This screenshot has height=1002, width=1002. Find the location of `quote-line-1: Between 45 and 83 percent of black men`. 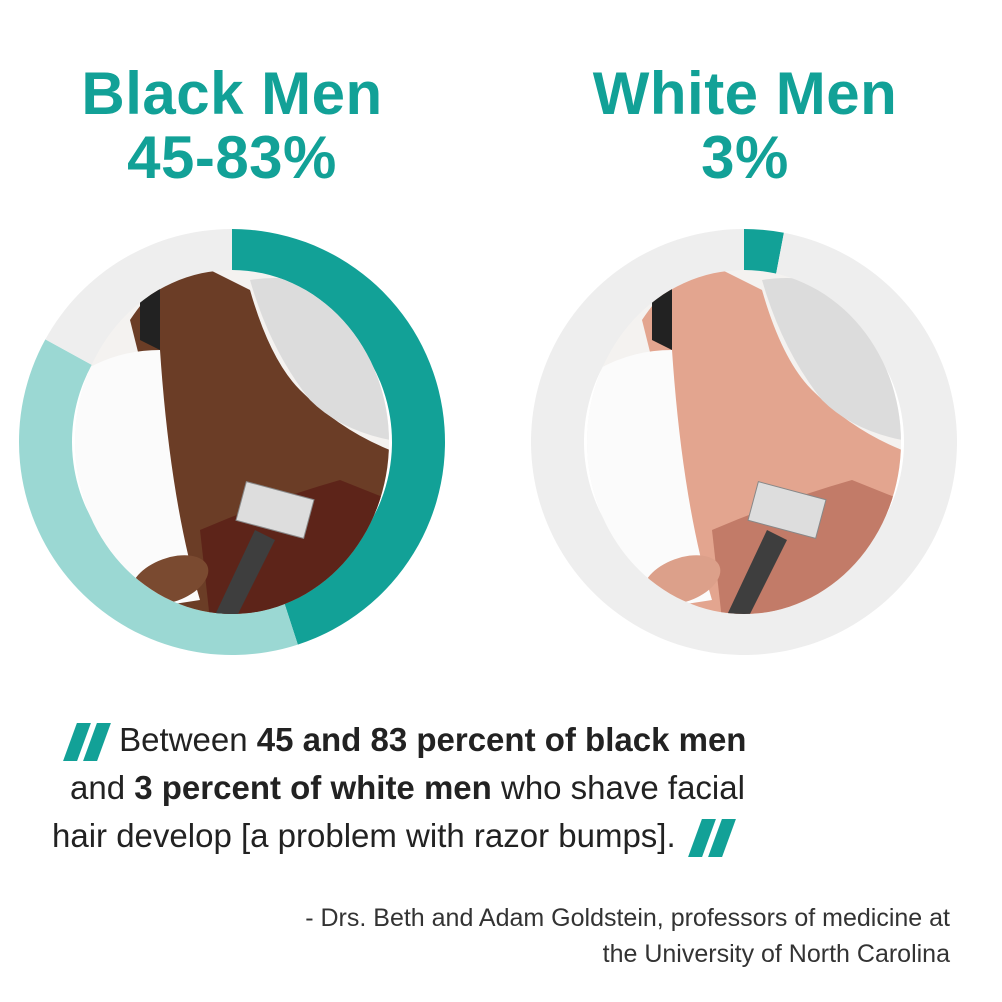

quote-line-1: Between 45 and 83 percent of black men is located at coordinates (405, 740).